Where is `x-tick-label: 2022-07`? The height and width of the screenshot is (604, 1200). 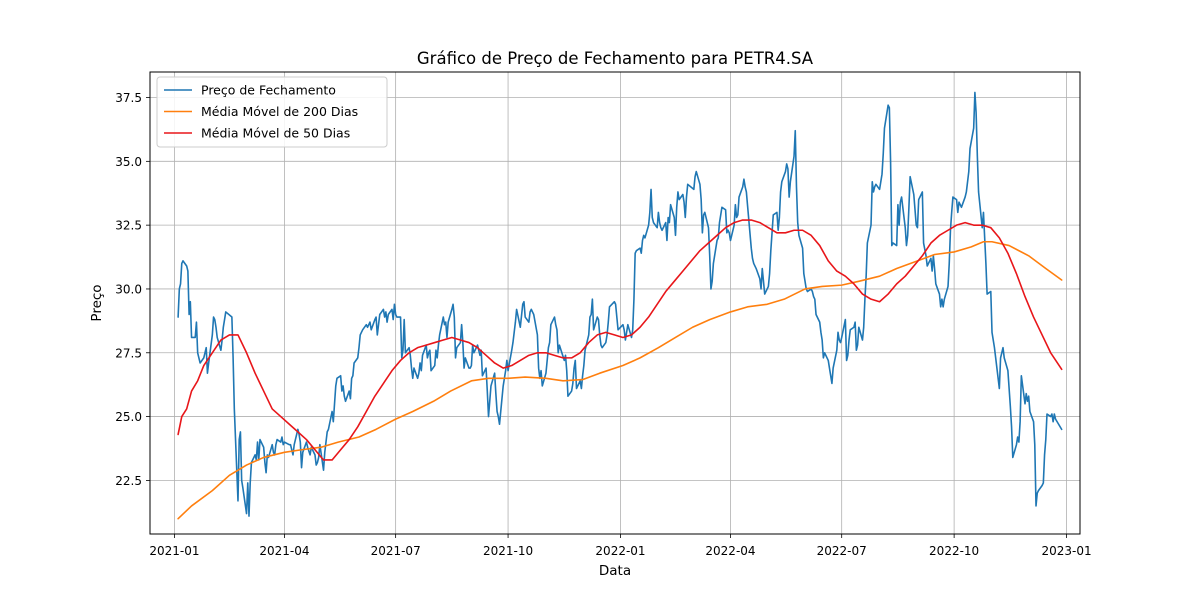 x-tick-label: 2022-07 is located at coordinates (842, 551).